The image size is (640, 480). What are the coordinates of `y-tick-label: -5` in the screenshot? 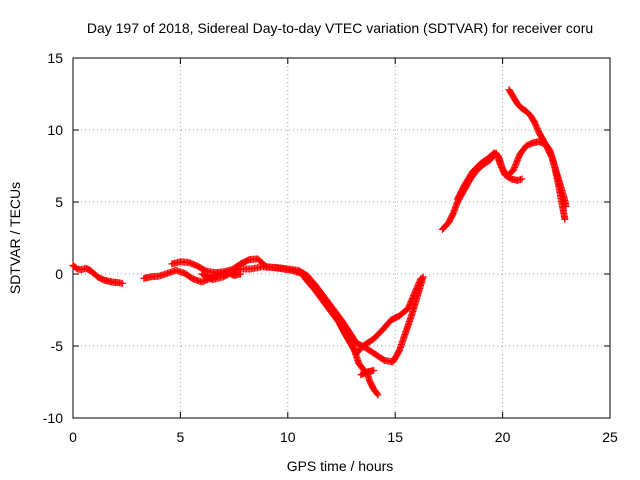 It's located at (57, 346).